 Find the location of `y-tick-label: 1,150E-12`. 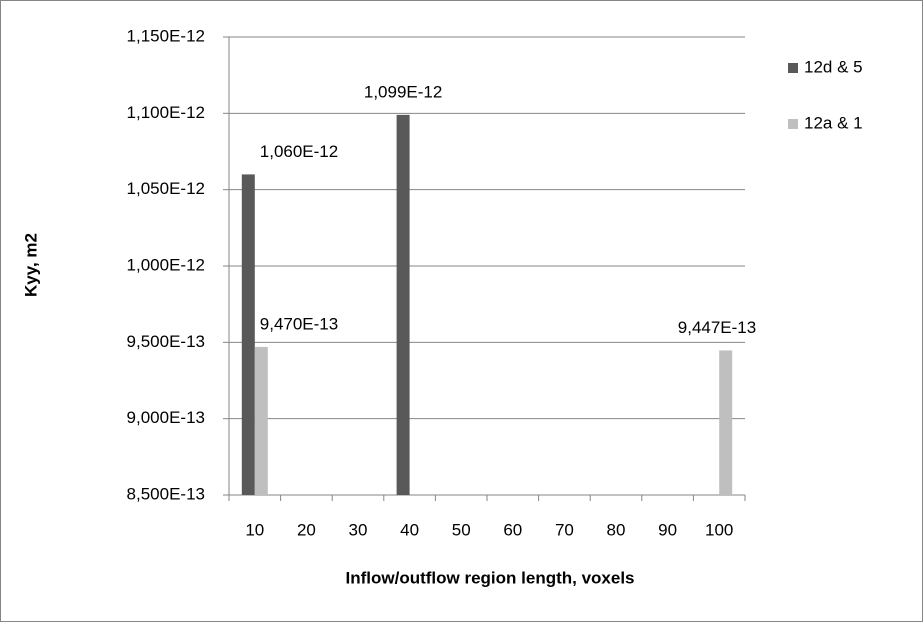

y-tick-label: 1,150E-12 is located at coordinates (166, 35).